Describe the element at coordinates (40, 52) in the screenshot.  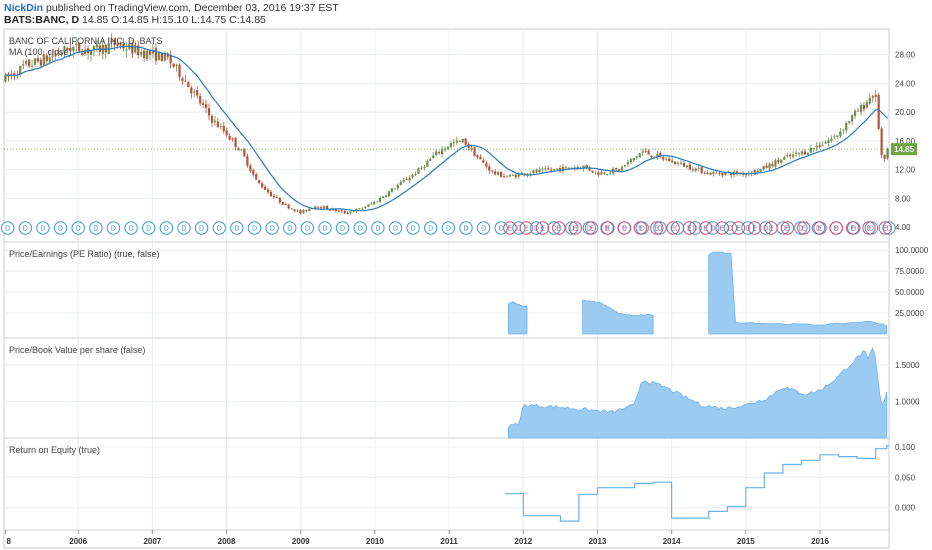
I see `ma-indicator-label: MA (100, close)` at that location.